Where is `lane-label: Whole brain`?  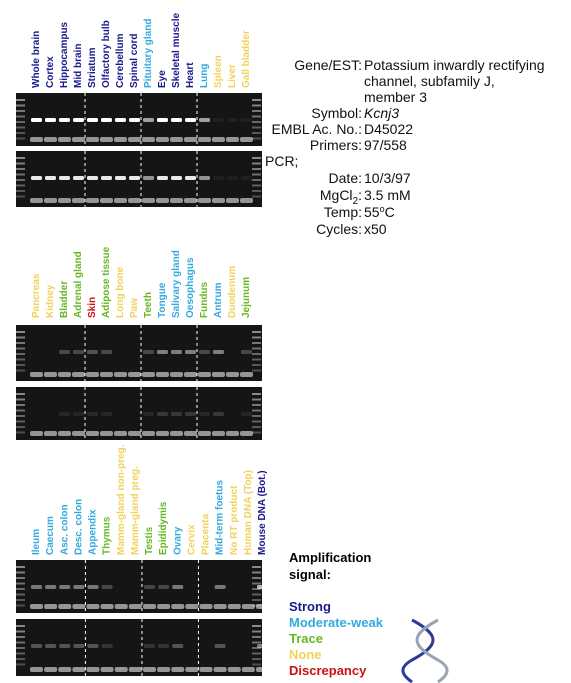
lane-label: Whole brain is located at coordinates (36, 59).